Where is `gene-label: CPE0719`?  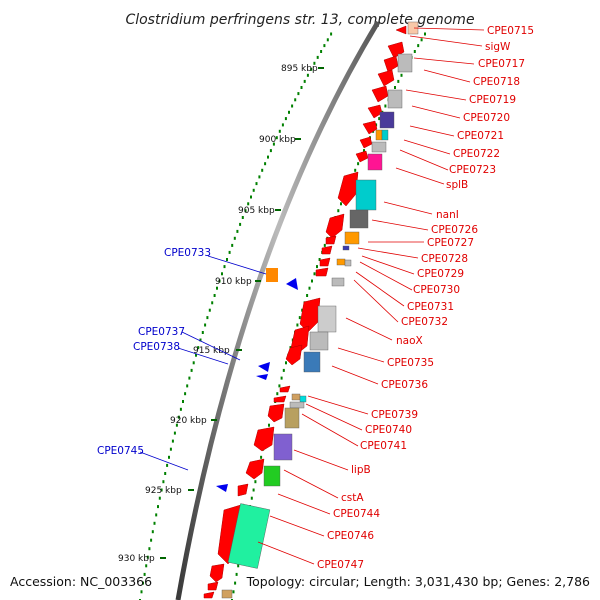
gene-label: CPE0719 is located at coordinates (492, 100).